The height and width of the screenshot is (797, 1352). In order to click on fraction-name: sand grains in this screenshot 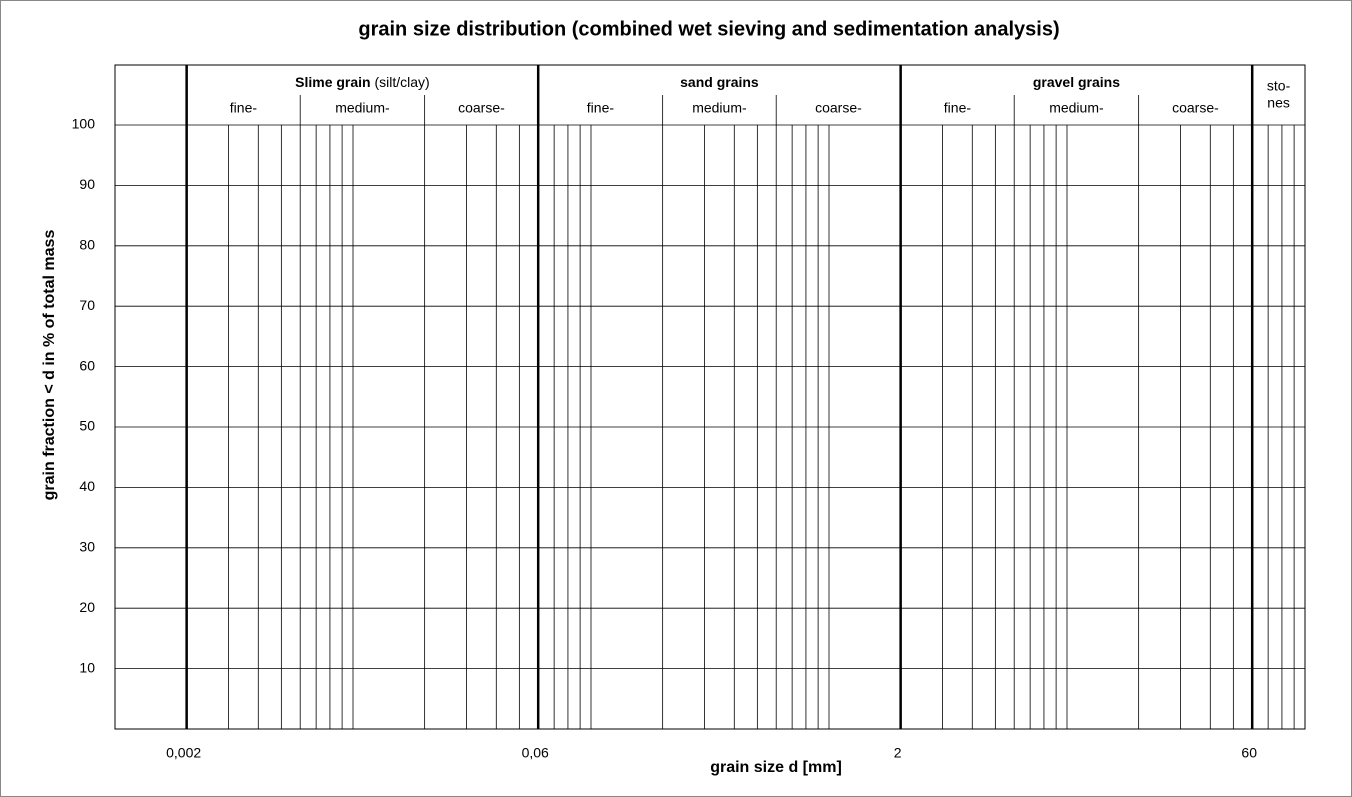, I will do `click(719, 82)`.